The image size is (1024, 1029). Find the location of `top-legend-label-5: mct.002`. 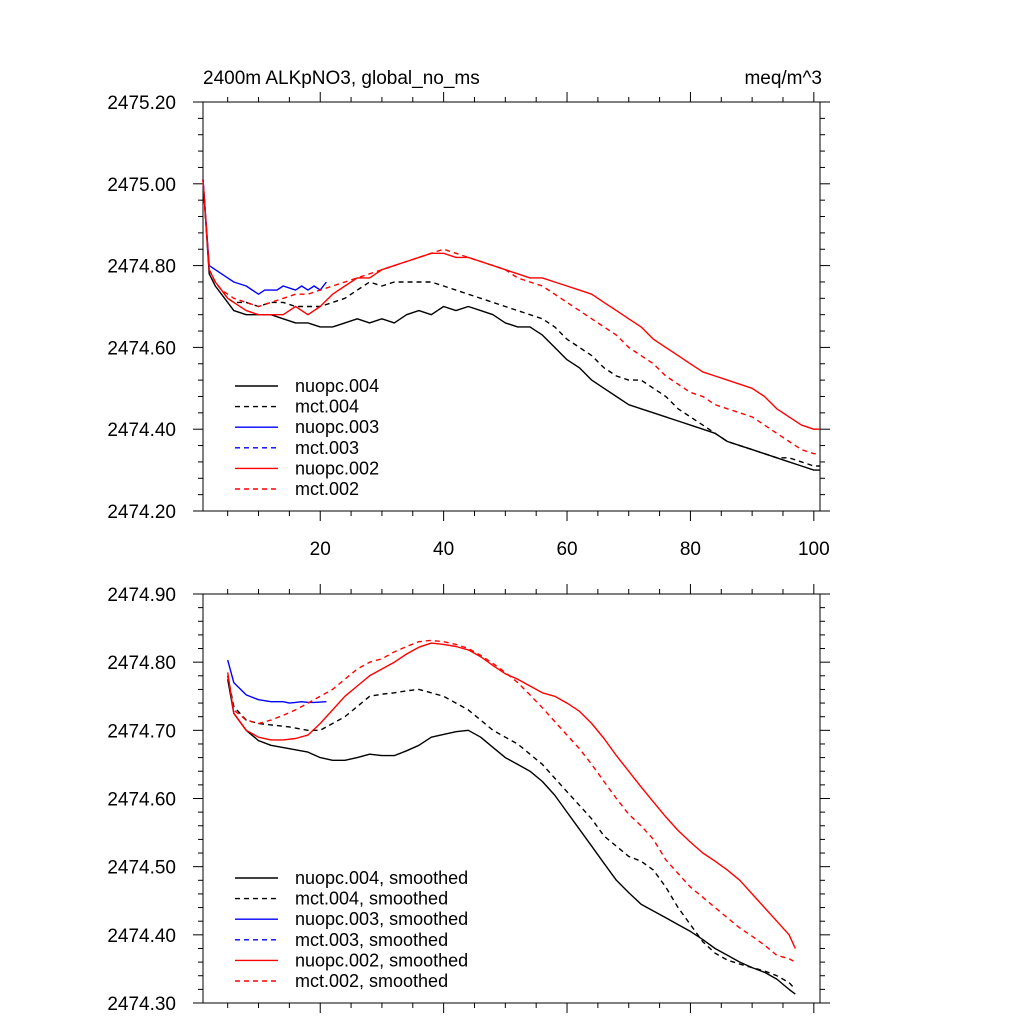

top-legend-label-5: mct.002 is located at coordinates (327, 489).